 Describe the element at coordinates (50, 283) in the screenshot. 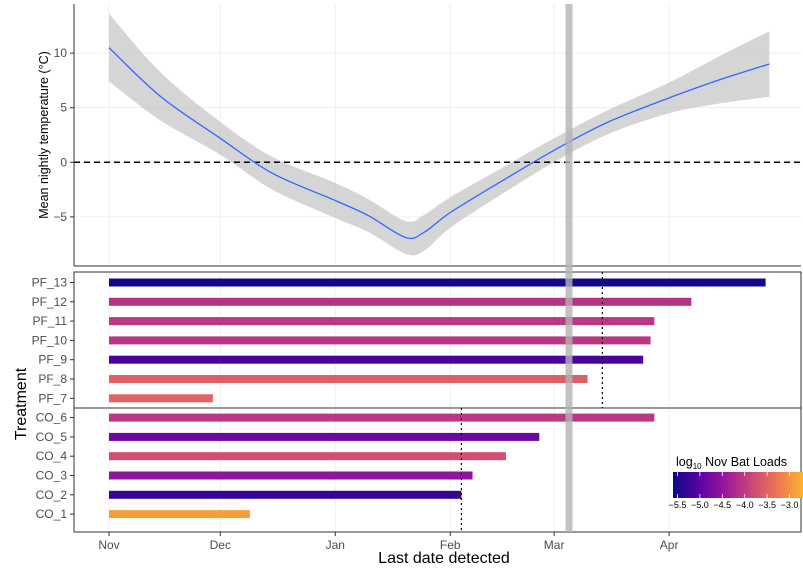

I see `treatment-label: PF_13` at that location.